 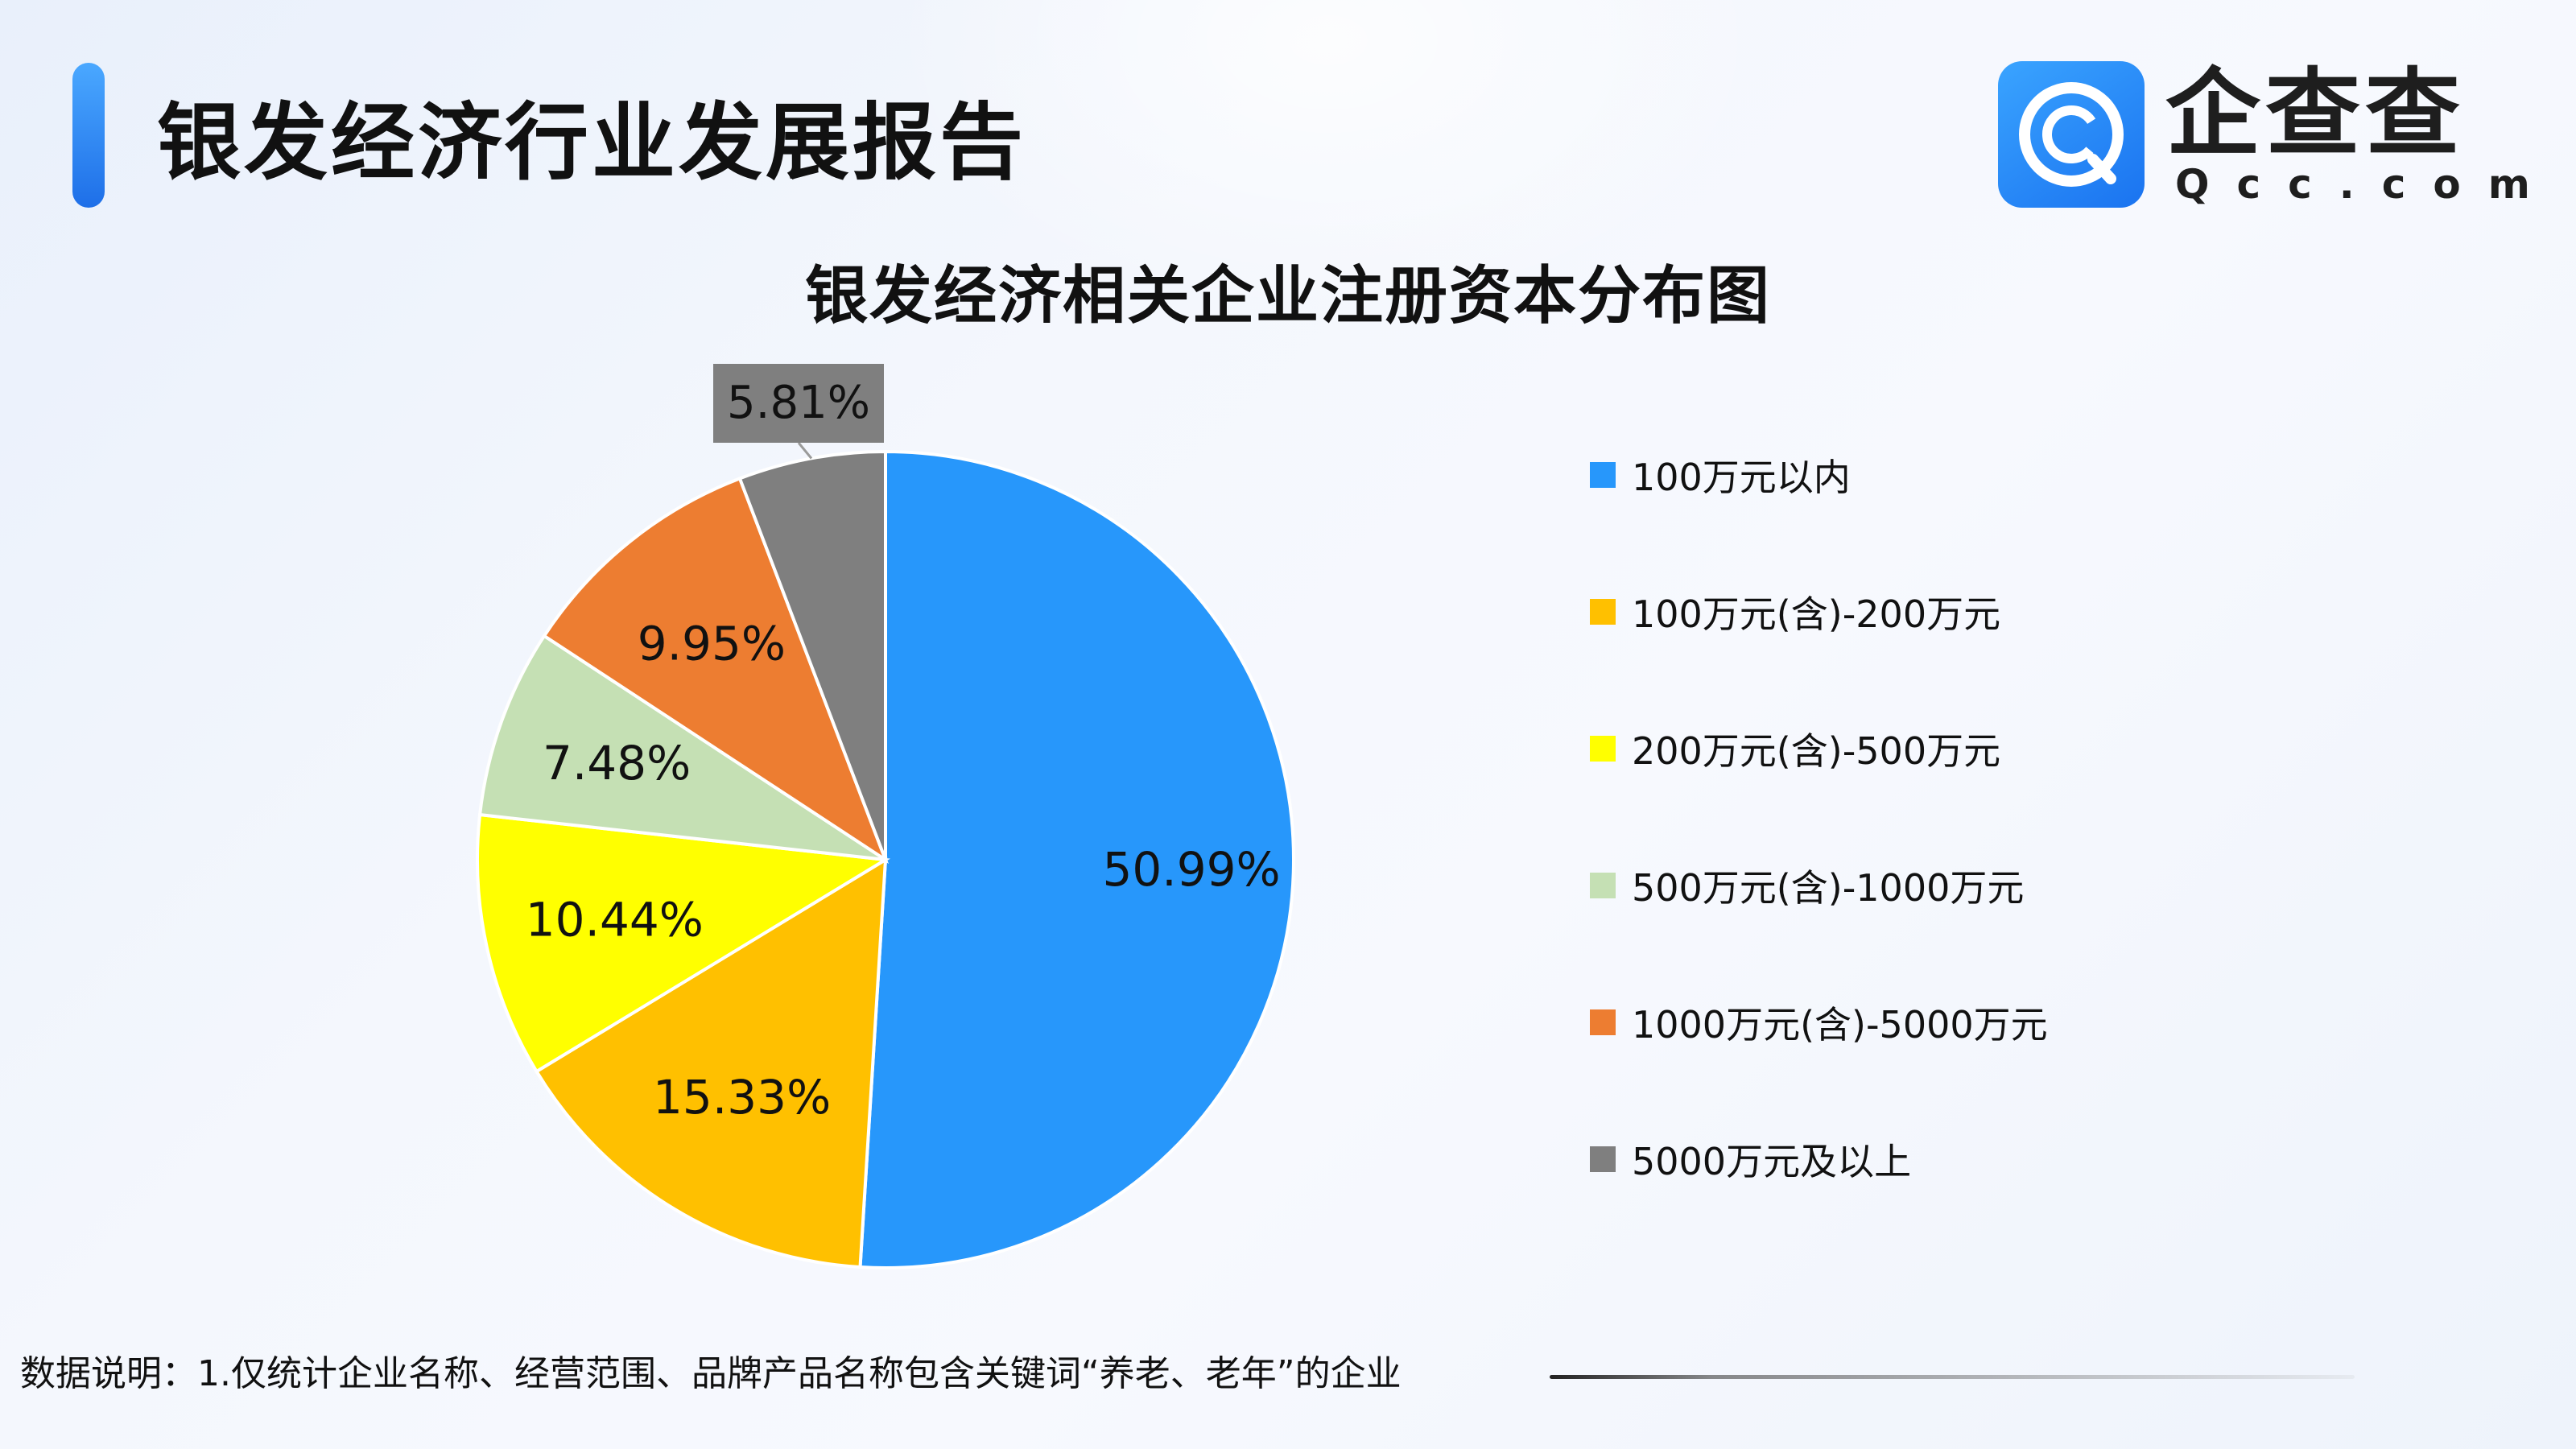 What do you see at coordinates (712, 643) in the screenshot?
I see `data-label-5: 9.95%` at bounding box center [712, 643].